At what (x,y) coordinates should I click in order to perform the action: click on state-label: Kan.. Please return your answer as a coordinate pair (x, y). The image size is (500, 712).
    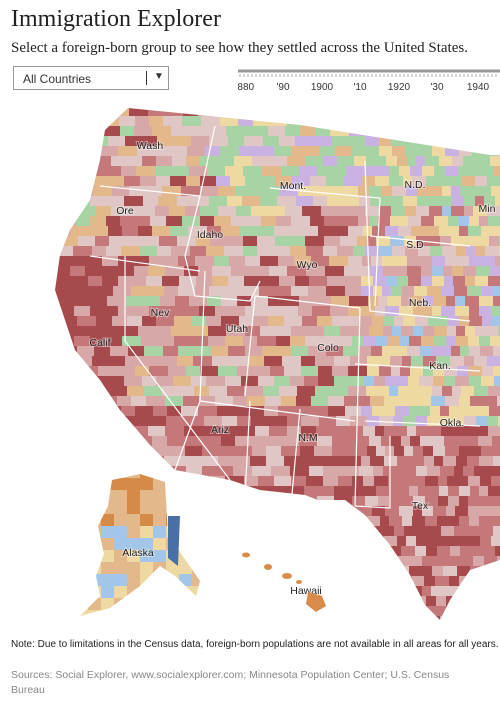
    Looking at the image, I should click on (440, 366).